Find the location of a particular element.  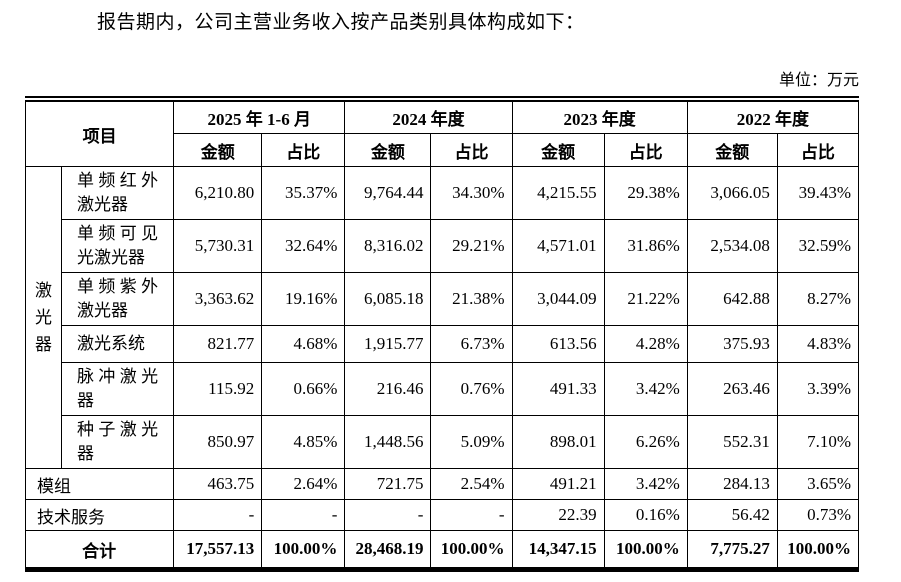

service-row-label: 技术服务 is located at coordinates (99, 515).